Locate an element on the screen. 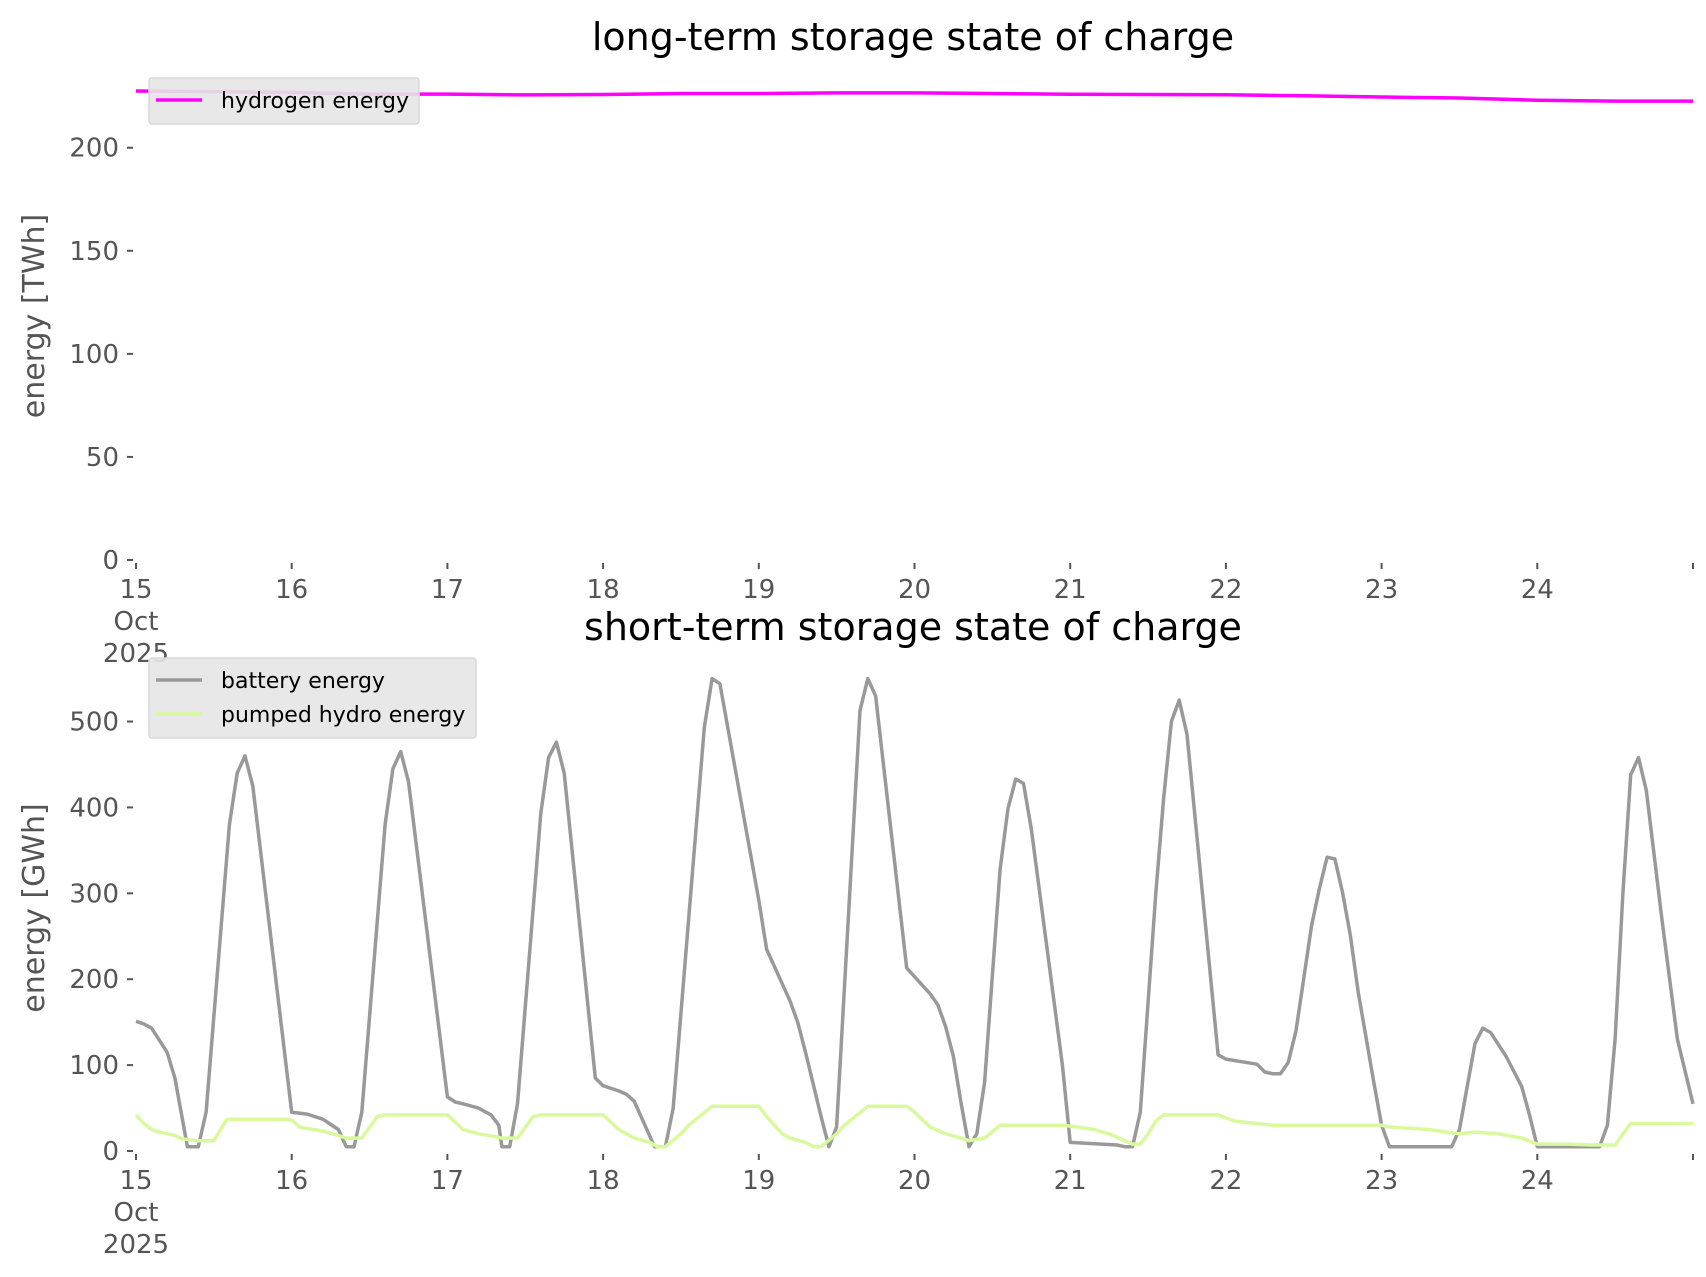 The image size is (1706, 1277). y-axis-label: energy [GWh] is located at coordinates (34, 907).